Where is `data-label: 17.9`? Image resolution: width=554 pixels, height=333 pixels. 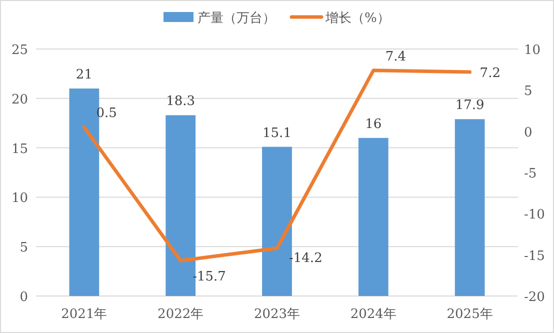
data-label: 17.9 is located at coordinates (469, 106).